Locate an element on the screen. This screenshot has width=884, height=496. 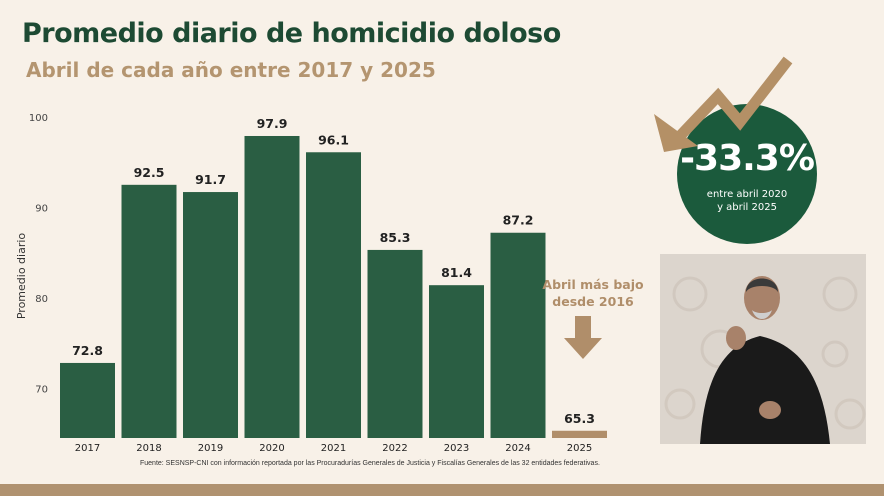
bar-value-label: 91.7 is located at coordinates (210, 179).